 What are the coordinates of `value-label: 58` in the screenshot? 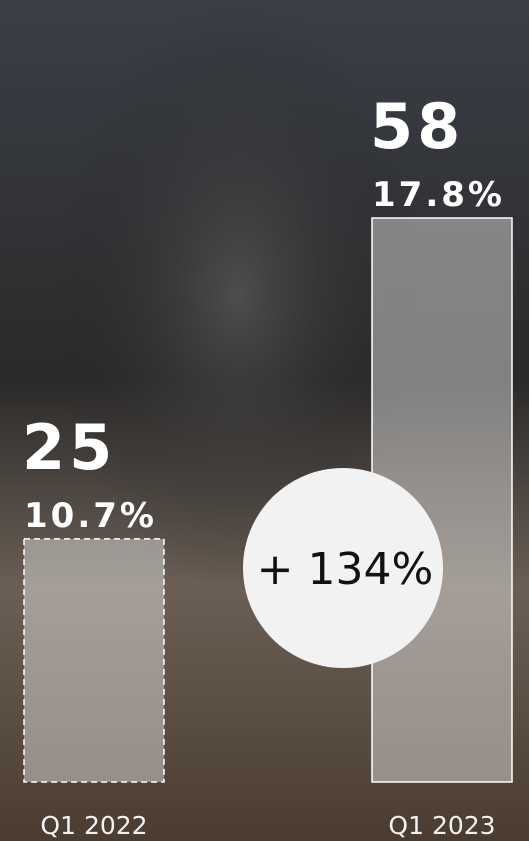 It's located at (417, 126).